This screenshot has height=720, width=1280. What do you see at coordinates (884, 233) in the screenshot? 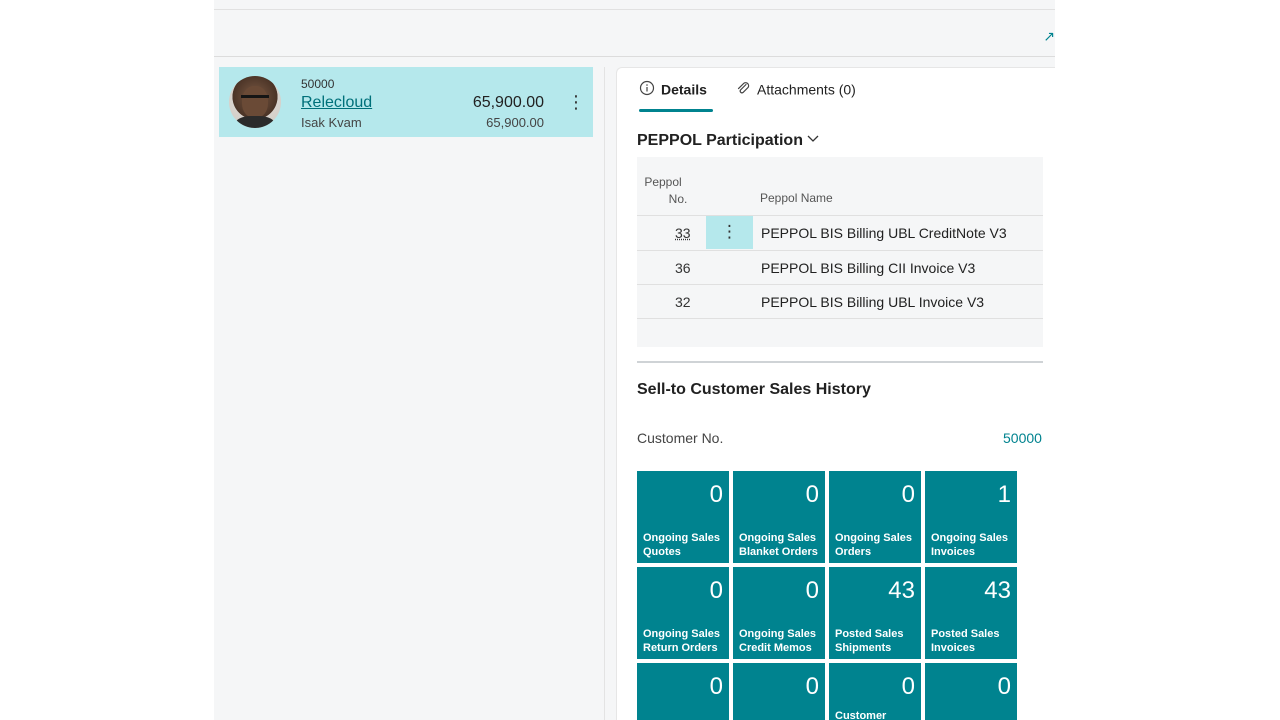
I see `peppol-name-cell: PEPPOL BIS Billing UBL CreditNote V3` at bounding box center [884, 233].